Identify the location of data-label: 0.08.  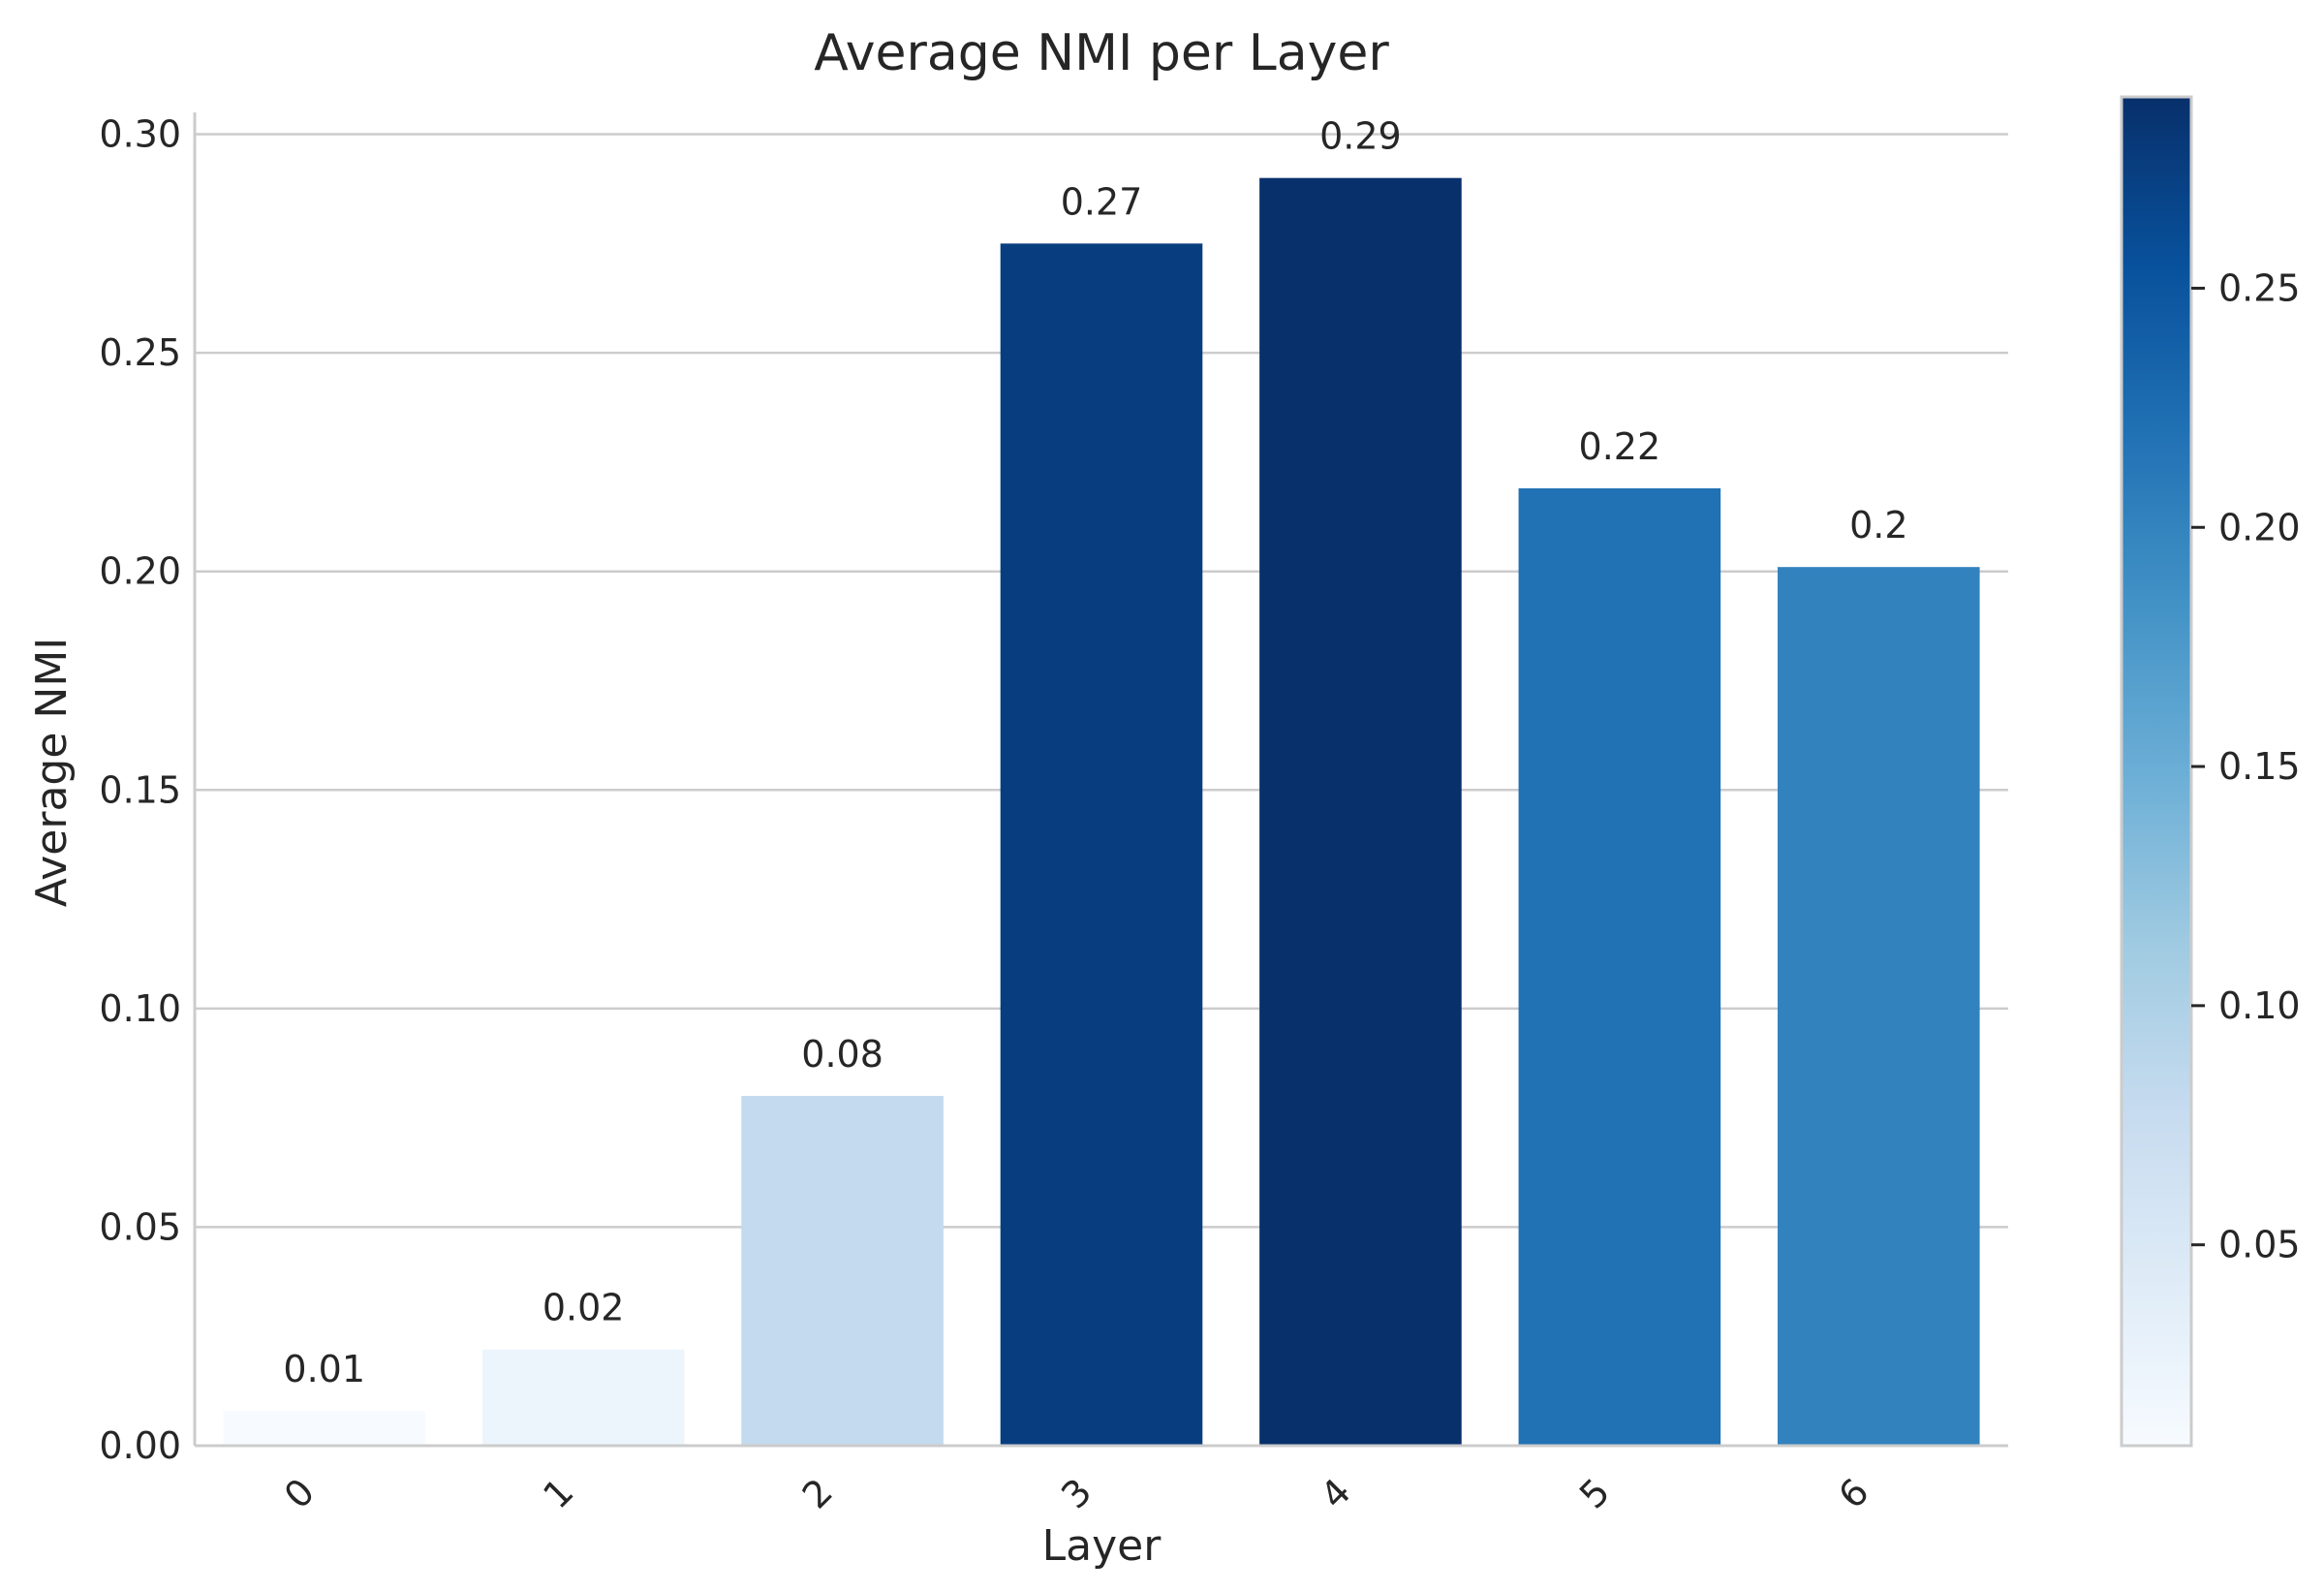
(842, 1054).